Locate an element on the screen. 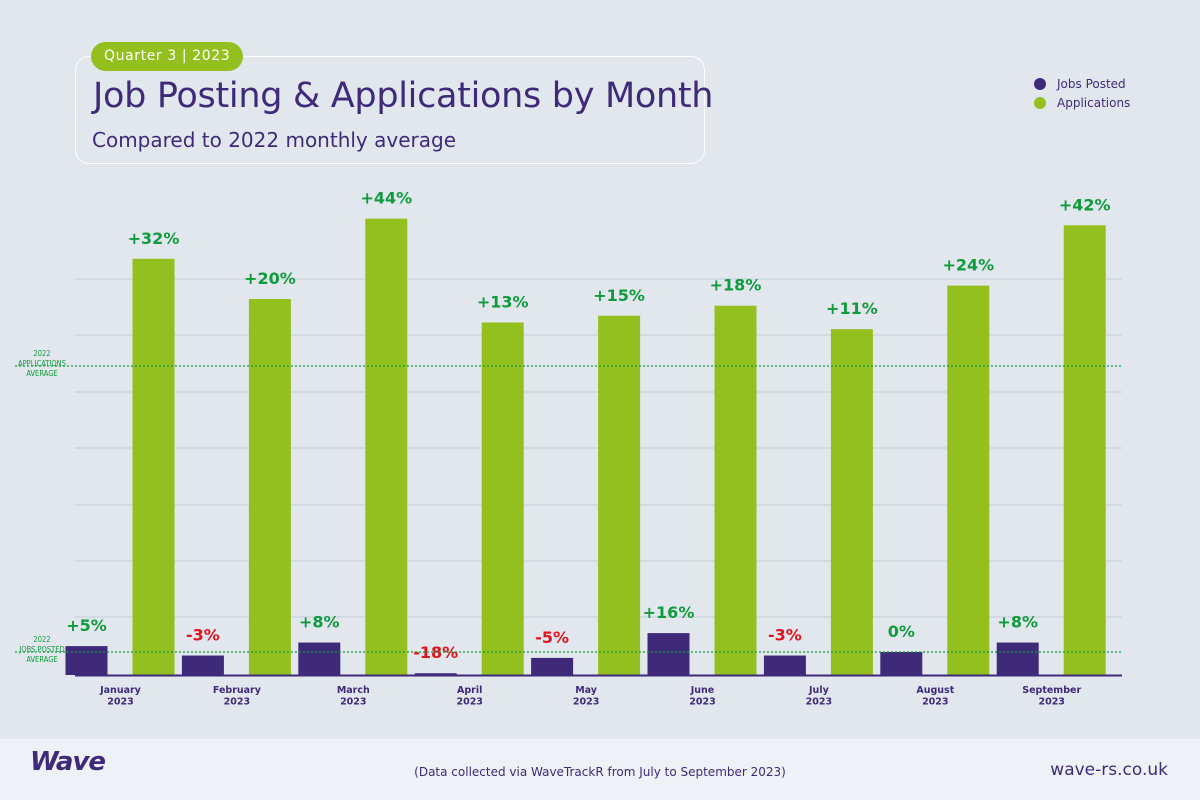 Image resolution: width=1200 pixels, height=800 pixels. page-title: Job Posting & Applications by Month is located at coordinates (403, 96).